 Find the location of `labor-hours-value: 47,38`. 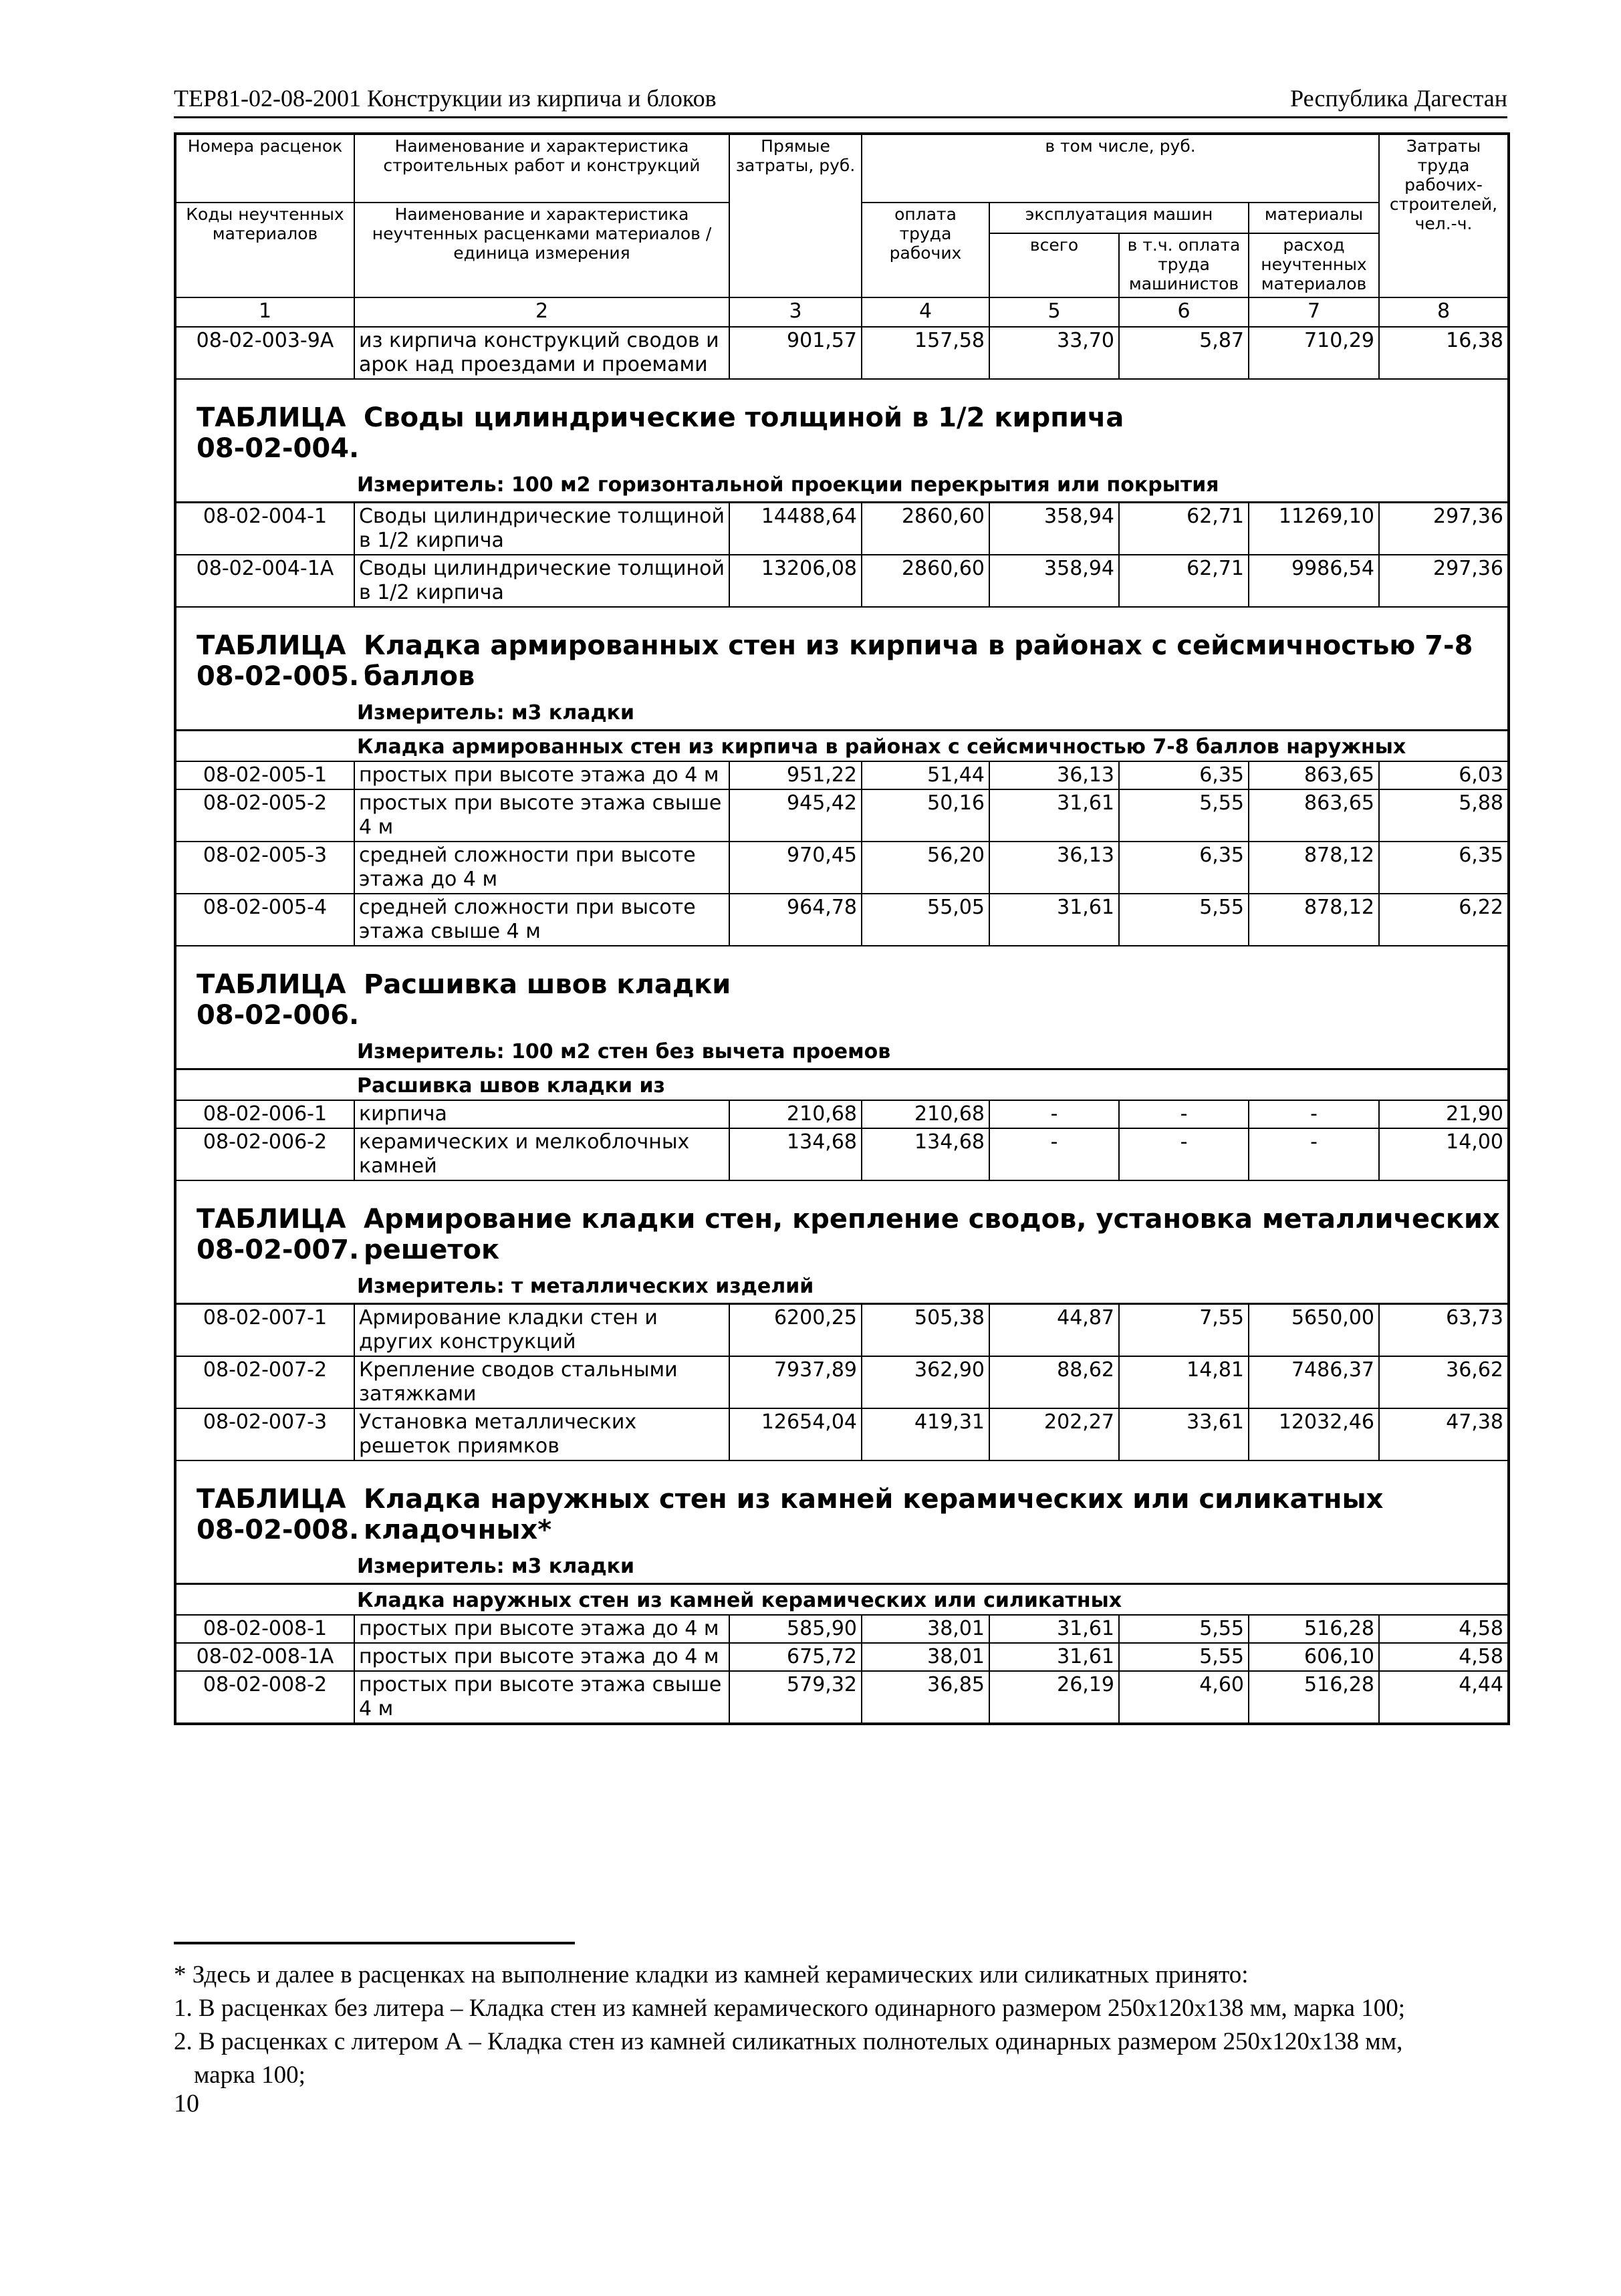

labor-hours-value: 47,38 is located at coordinates (1444, 1434).